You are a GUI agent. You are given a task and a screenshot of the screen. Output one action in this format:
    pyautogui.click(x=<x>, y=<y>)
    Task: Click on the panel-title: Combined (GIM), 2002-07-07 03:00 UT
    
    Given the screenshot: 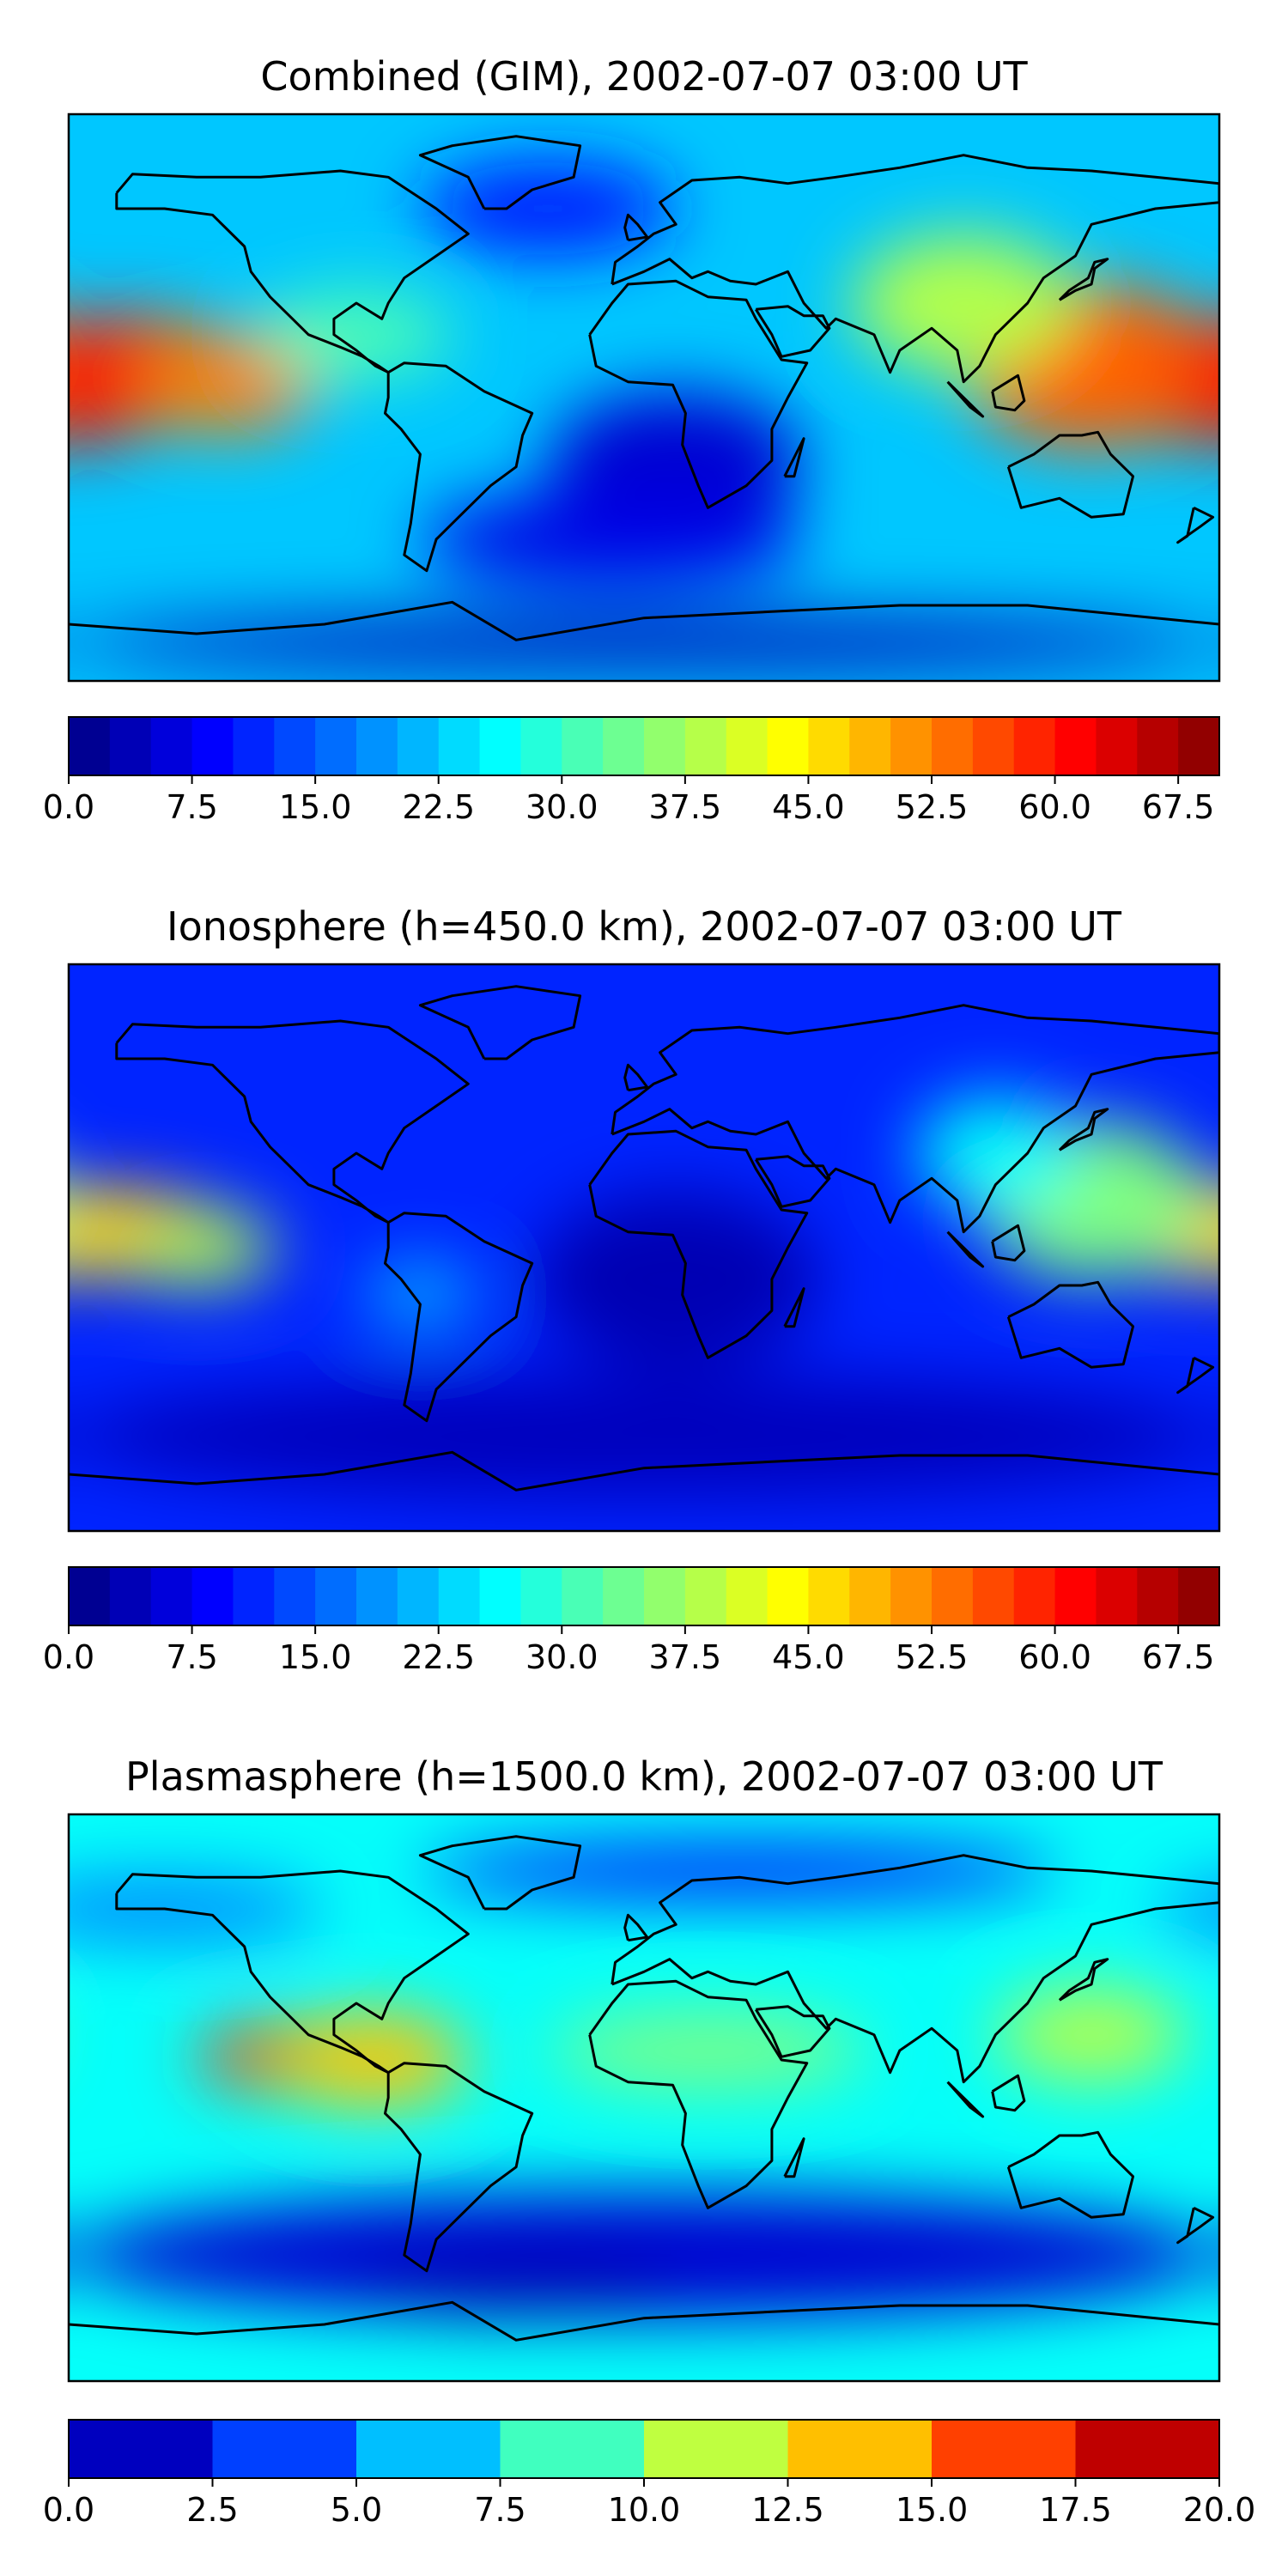 What is the action you would take?
    pyautogui.click(x=644, y=77)
    